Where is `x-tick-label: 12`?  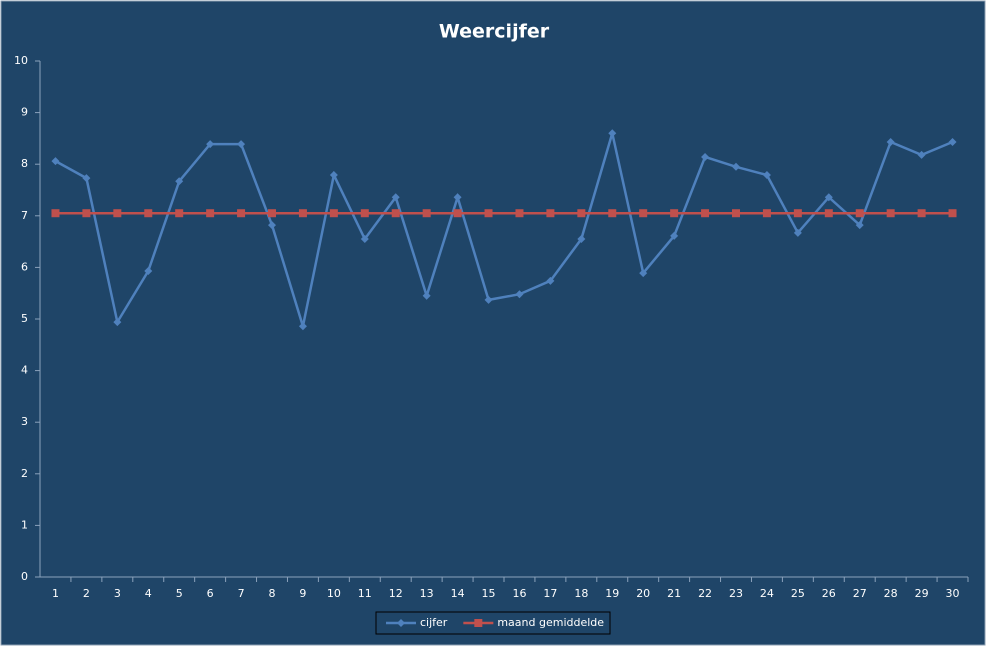 x-tick-label: 12 is located at coordinates (396, 593).